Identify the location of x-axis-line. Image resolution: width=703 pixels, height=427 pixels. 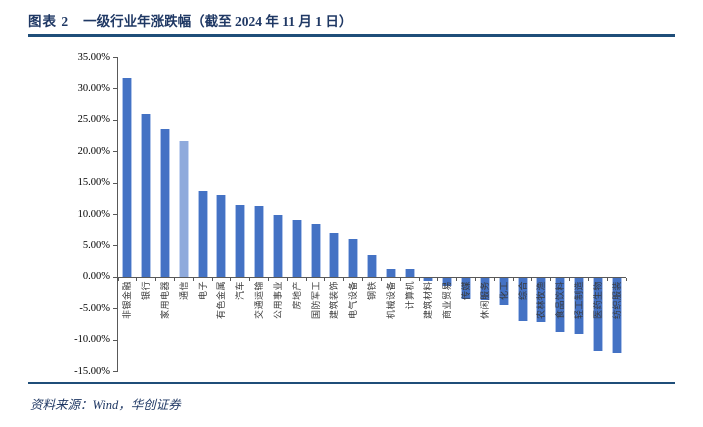
(372, 277).